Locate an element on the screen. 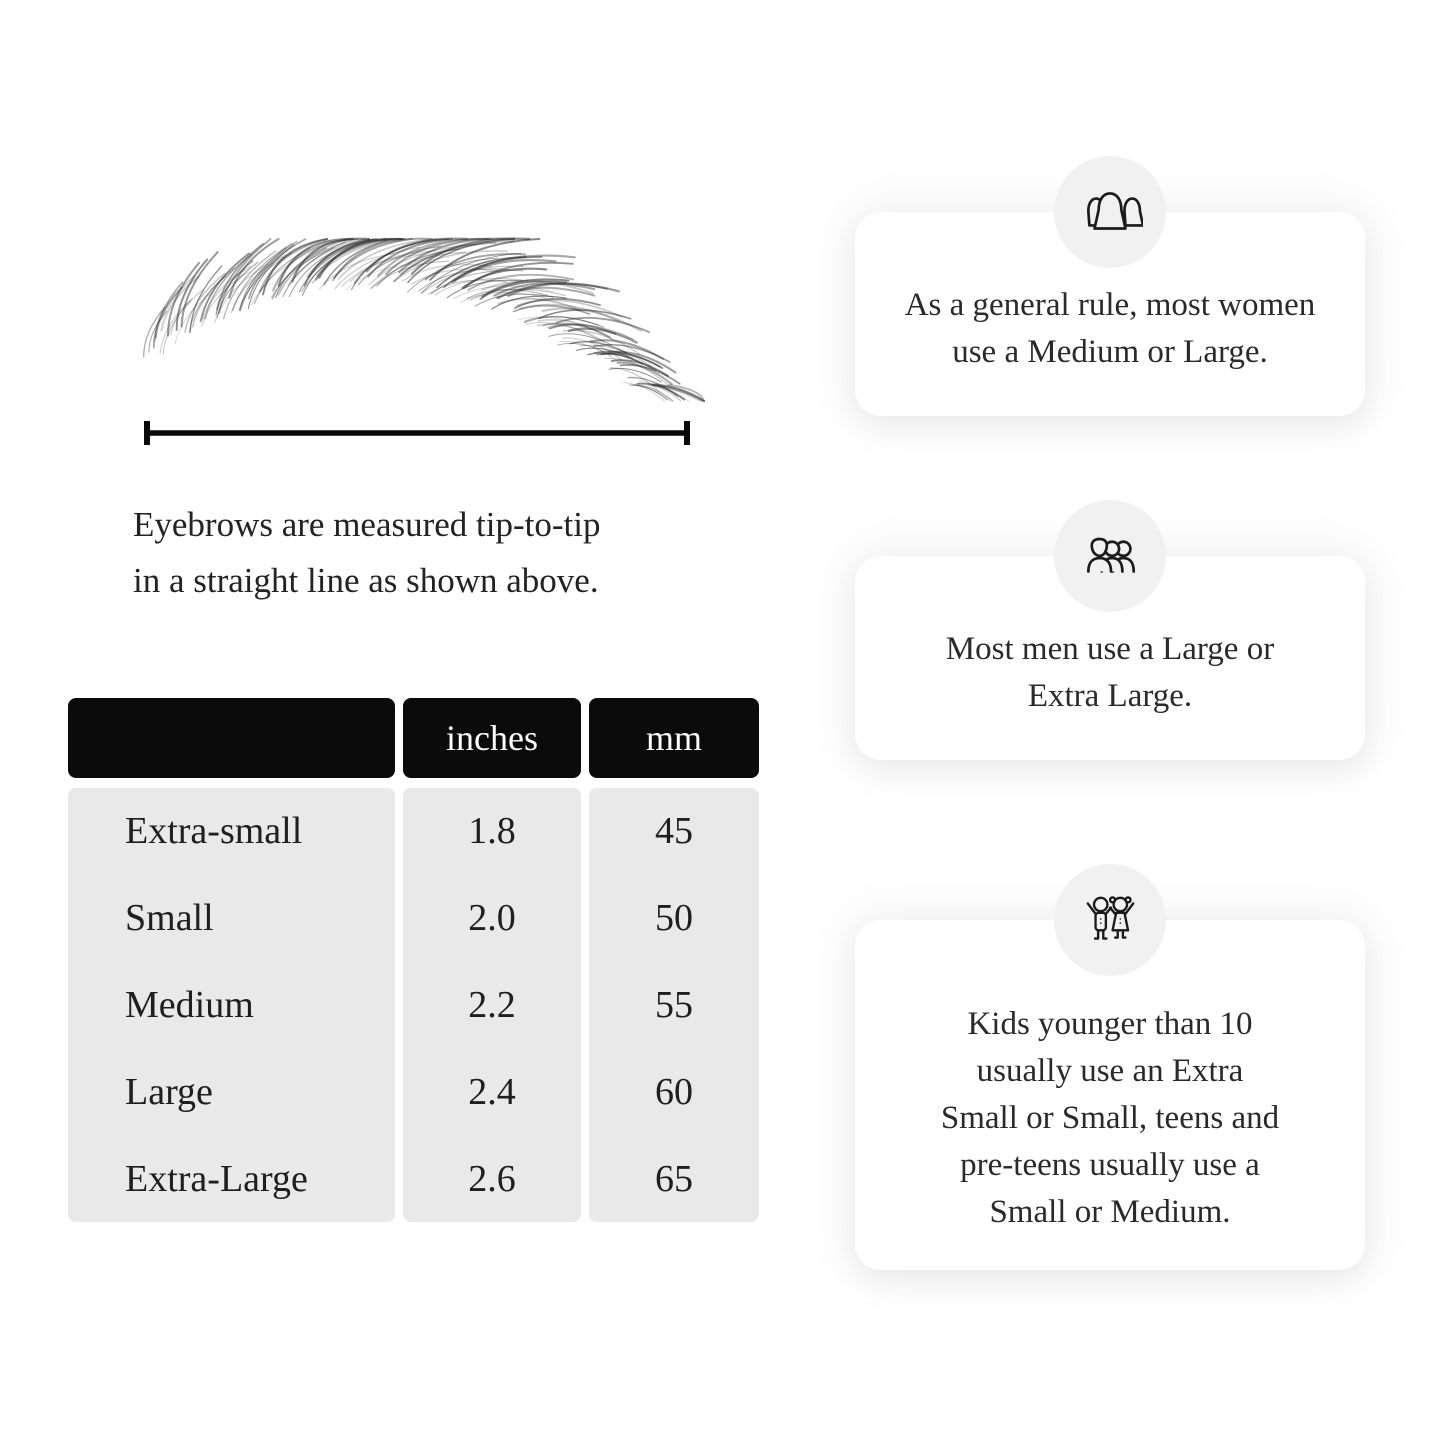  icon-circle-kids is located at coordinates (1110, 920).